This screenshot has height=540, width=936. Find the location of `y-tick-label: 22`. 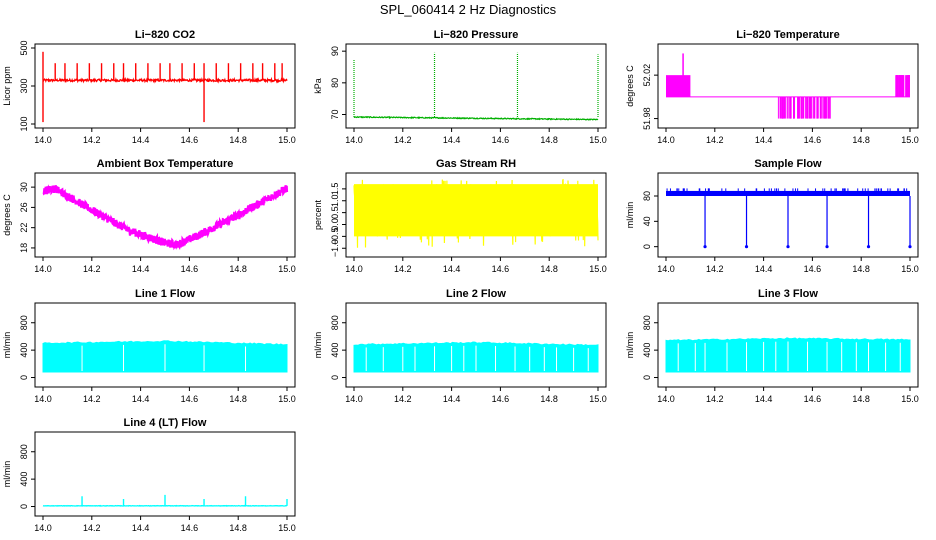

y-tick-label: 22 is located at coordinates (24, 228).